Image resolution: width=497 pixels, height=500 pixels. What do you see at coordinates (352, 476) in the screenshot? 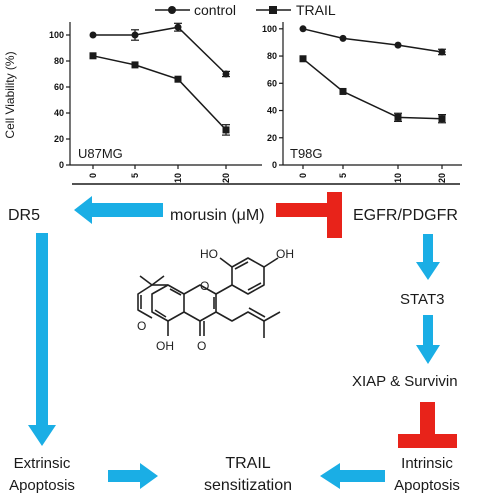
I see `arrow-intrinsic-to-trail` at bounding box center [352, 476].